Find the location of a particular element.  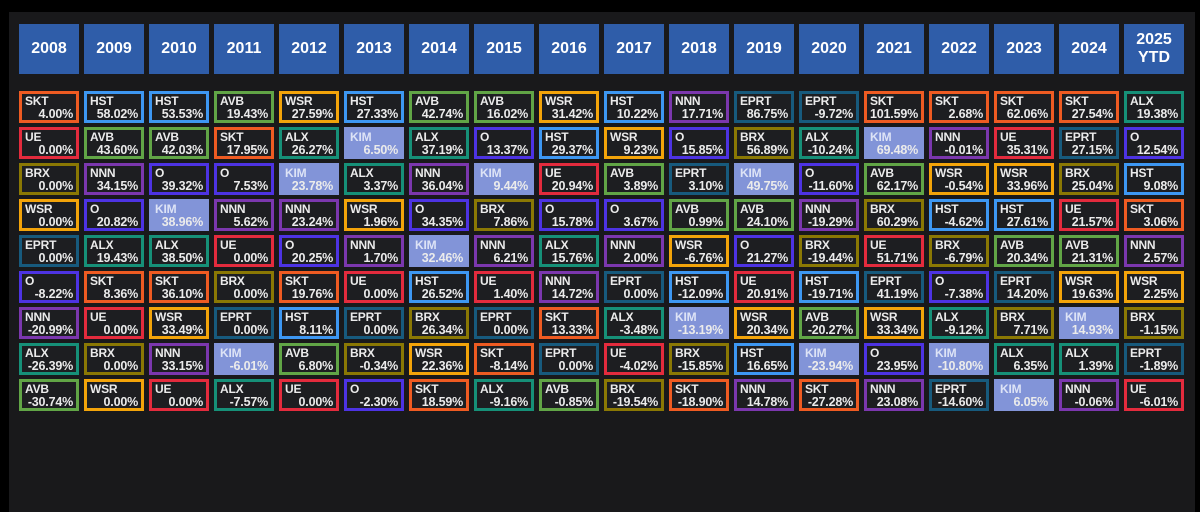

quilt-cell: BRX 25.04% is located at coordinates (1089, 179).